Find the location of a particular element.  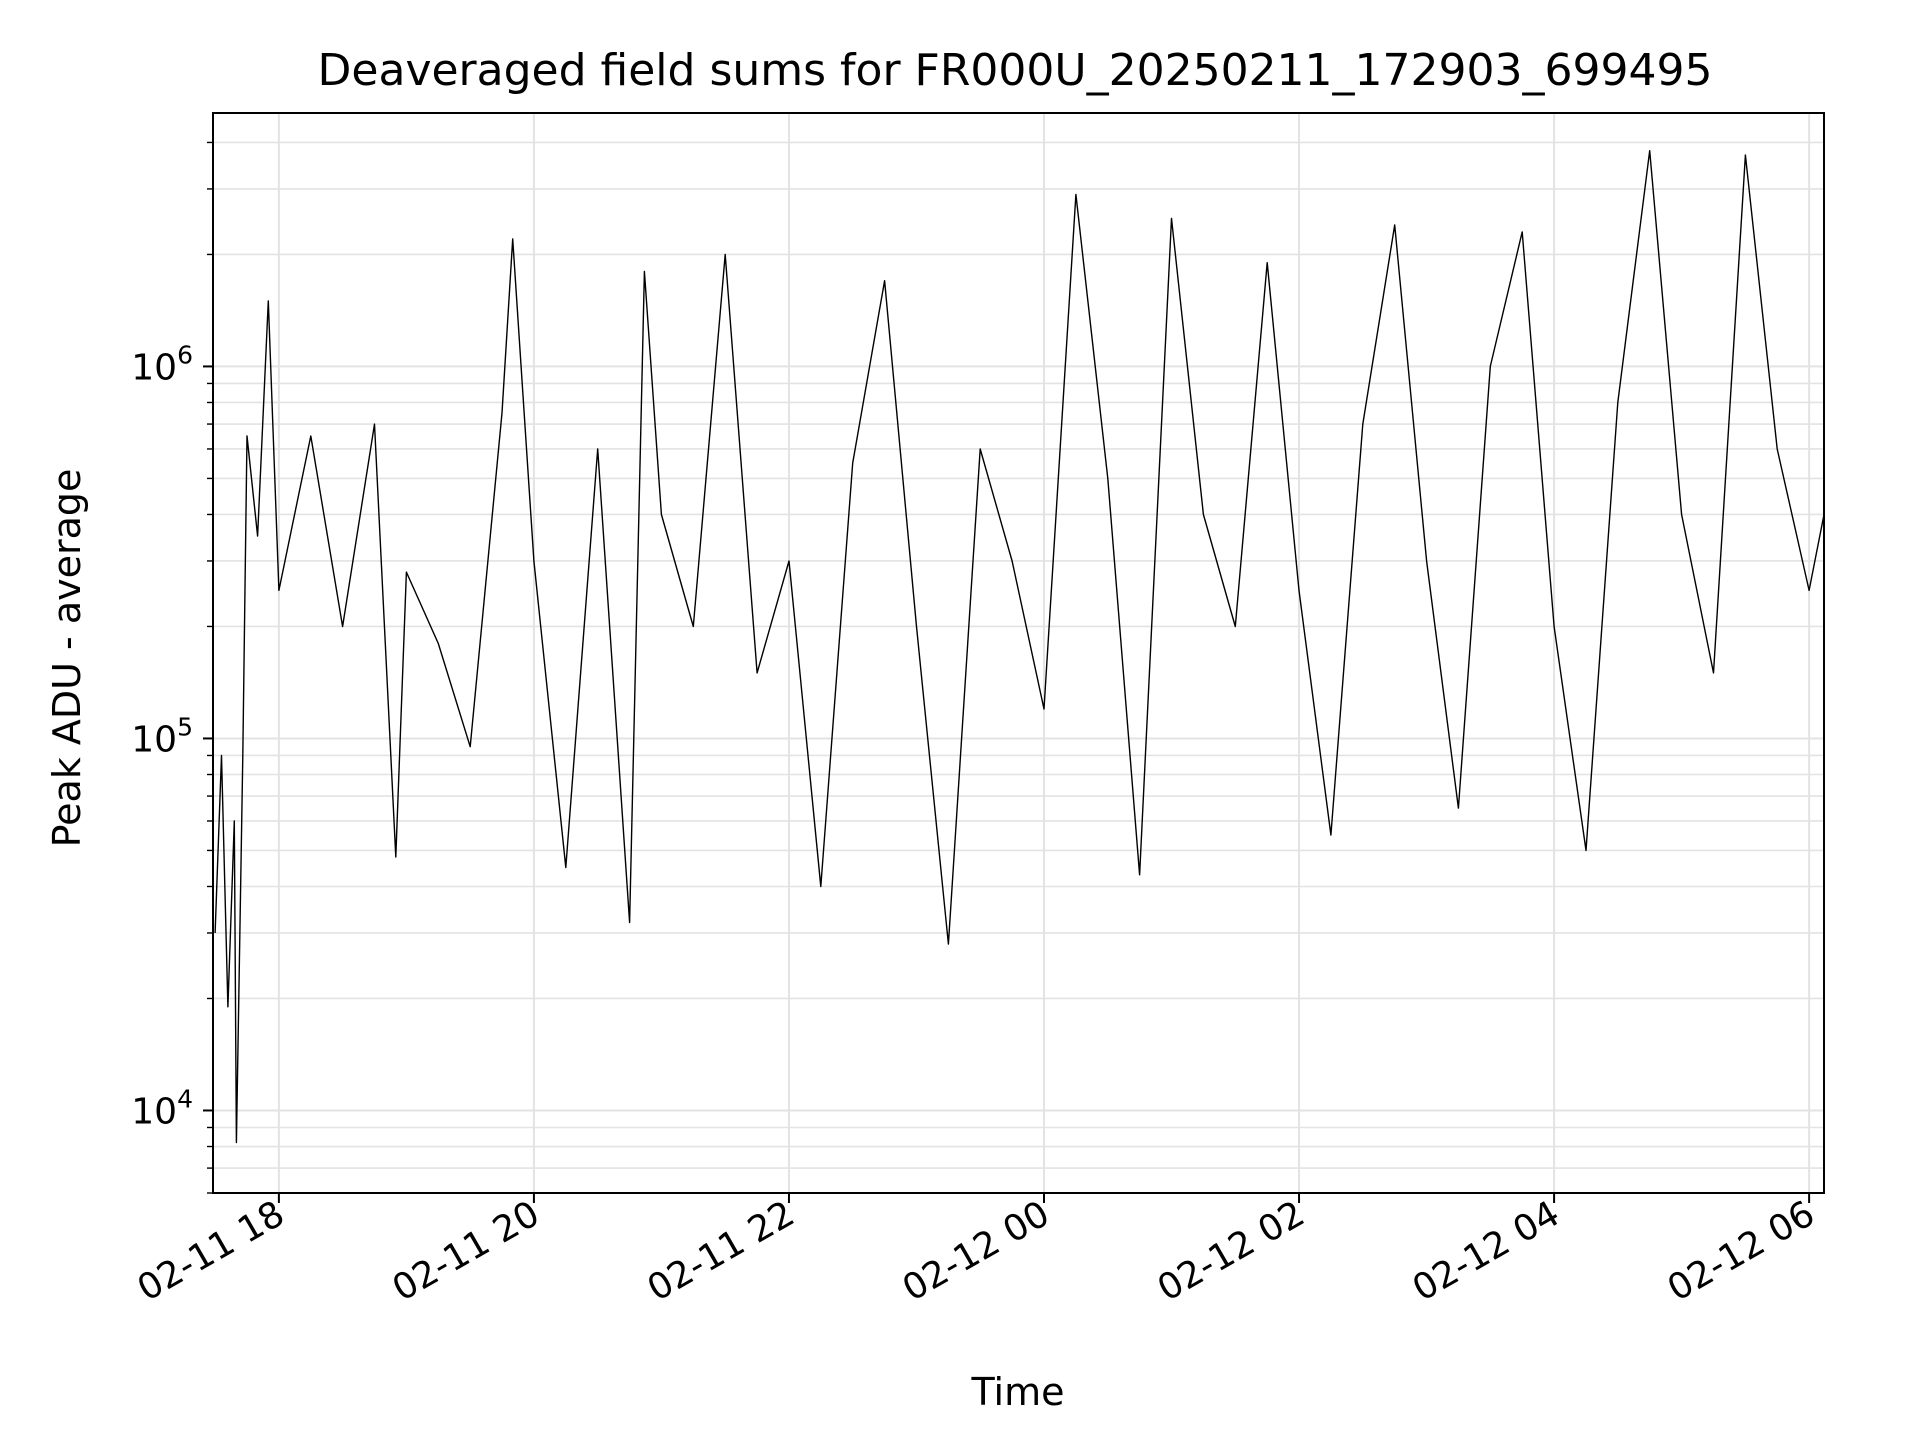

y-tick-label: 10⁵ is located at coordinates (162, 736).